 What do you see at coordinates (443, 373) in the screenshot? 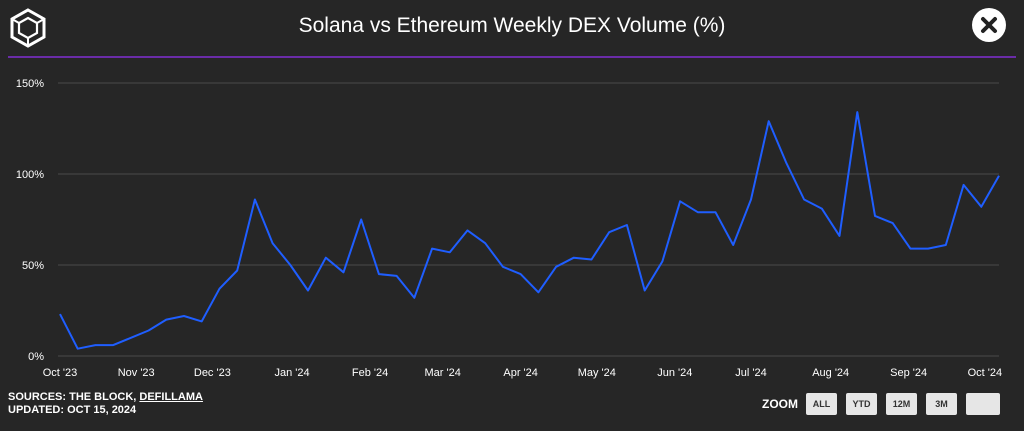
I see `x-tick-label: Mar '24` at bounding box center [443, 373].